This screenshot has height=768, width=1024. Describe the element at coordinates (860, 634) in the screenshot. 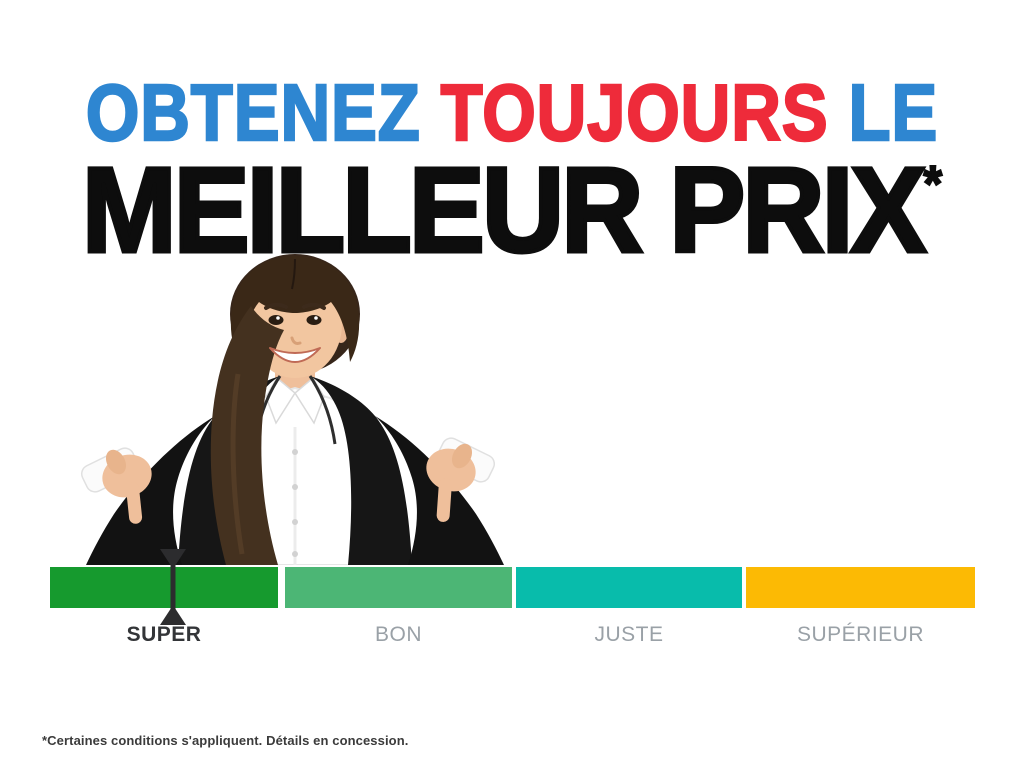

I see `gauge-label-superieur: SUPÉRIEUR` at that location.